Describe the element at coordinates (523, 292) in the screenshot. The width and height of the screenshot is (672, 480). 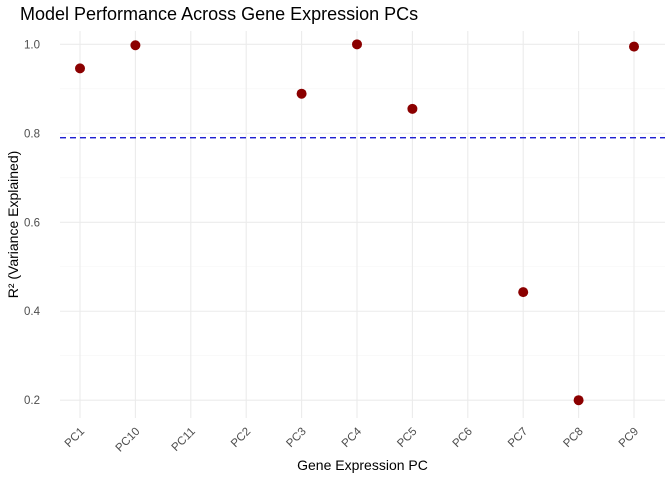
I see `data-point-pc7` at that location.